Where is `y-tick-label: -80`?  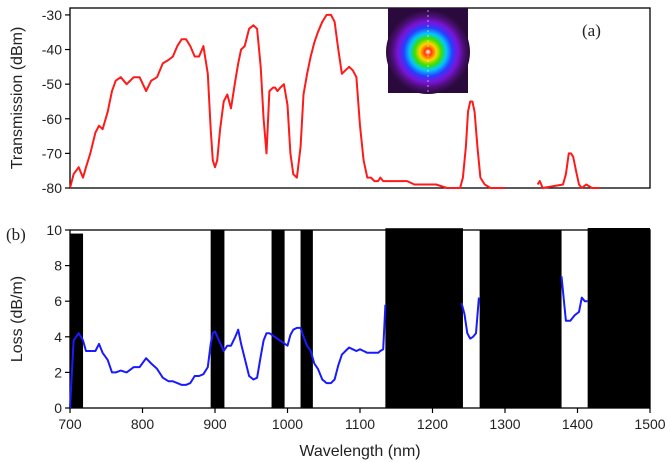
y-tick-label: -80 is located at coordinates (52, 188).